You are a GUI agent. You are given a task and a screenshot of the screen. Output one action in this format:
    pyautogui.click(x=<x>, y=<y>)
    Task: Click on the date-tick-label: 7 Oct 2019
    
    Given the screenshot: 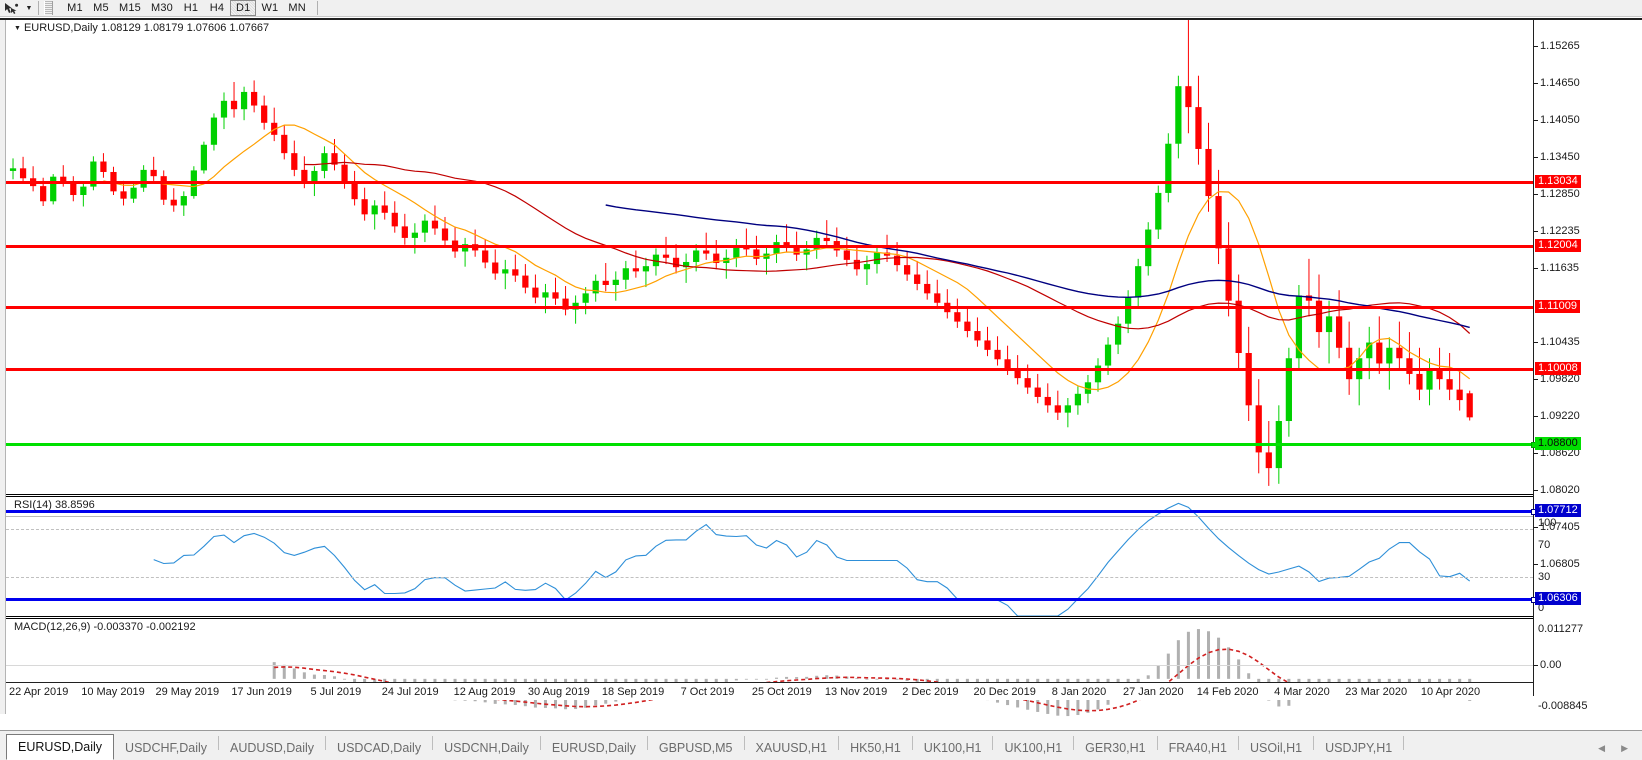 What is the action you would take?
    pyautogui.click(x=707, y=692)
    